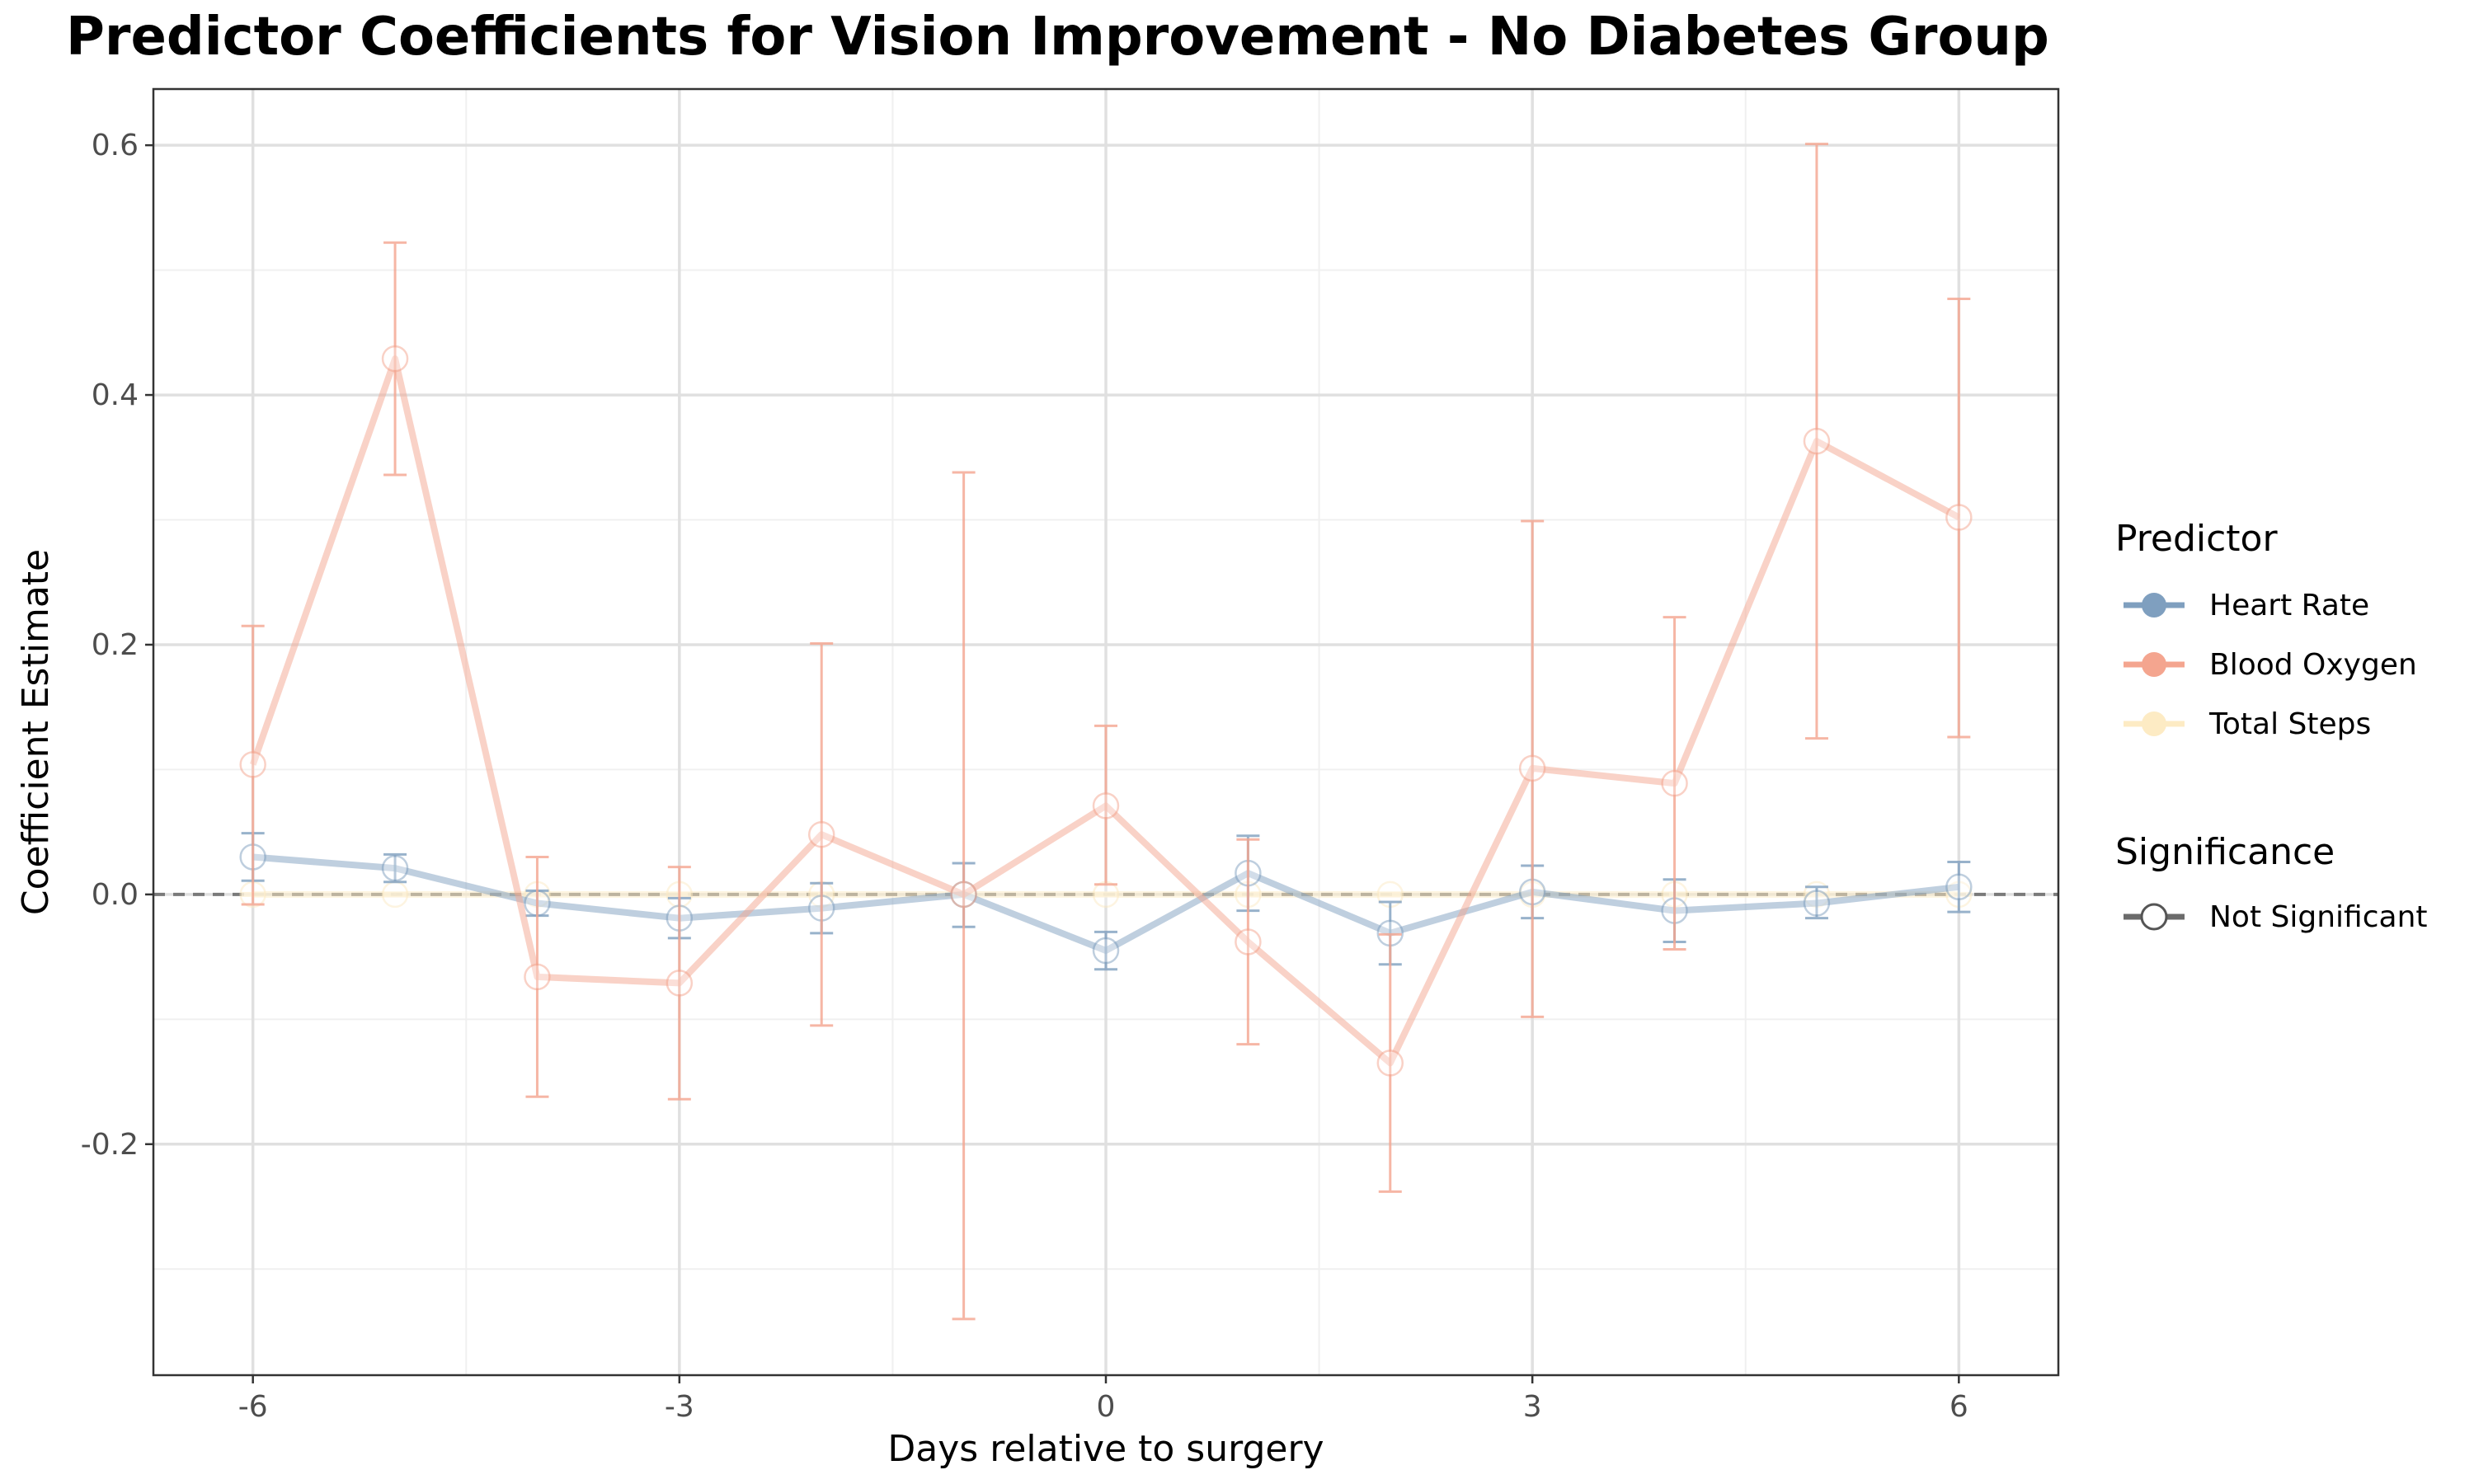 This screenshot has width=2474, height=1484. Describe the element at coordinates (1105, 1449) in the screenshot. I see `x-axis-title: Days relative to surgery` at that location.